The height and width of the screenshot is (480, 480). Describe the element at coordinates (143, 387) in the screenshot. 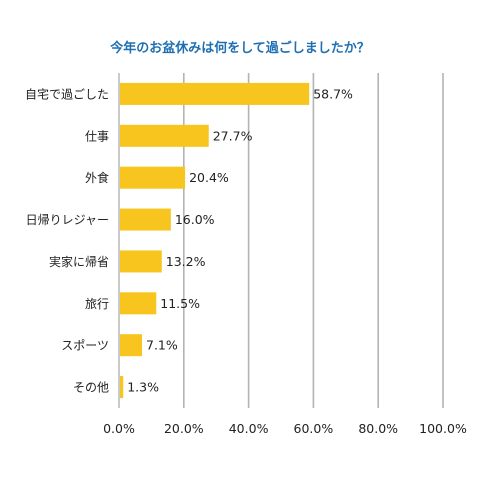

I see `value-label: 1.3%` at that location.